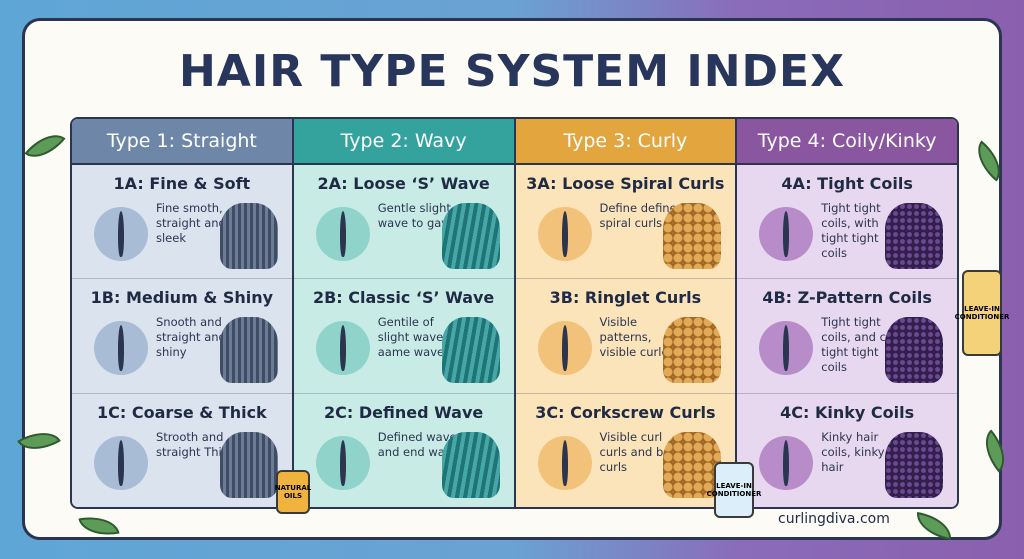 The image size is (1024, 559). Describe the element at coordinates (853, 451) in the screenshot. I see `cell-description: Kinky hair coils, kinky hair` at that location.